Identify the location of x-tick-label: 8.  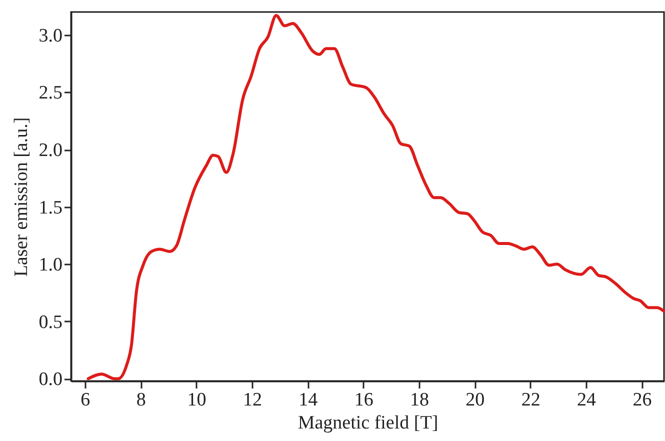
(141, 400).